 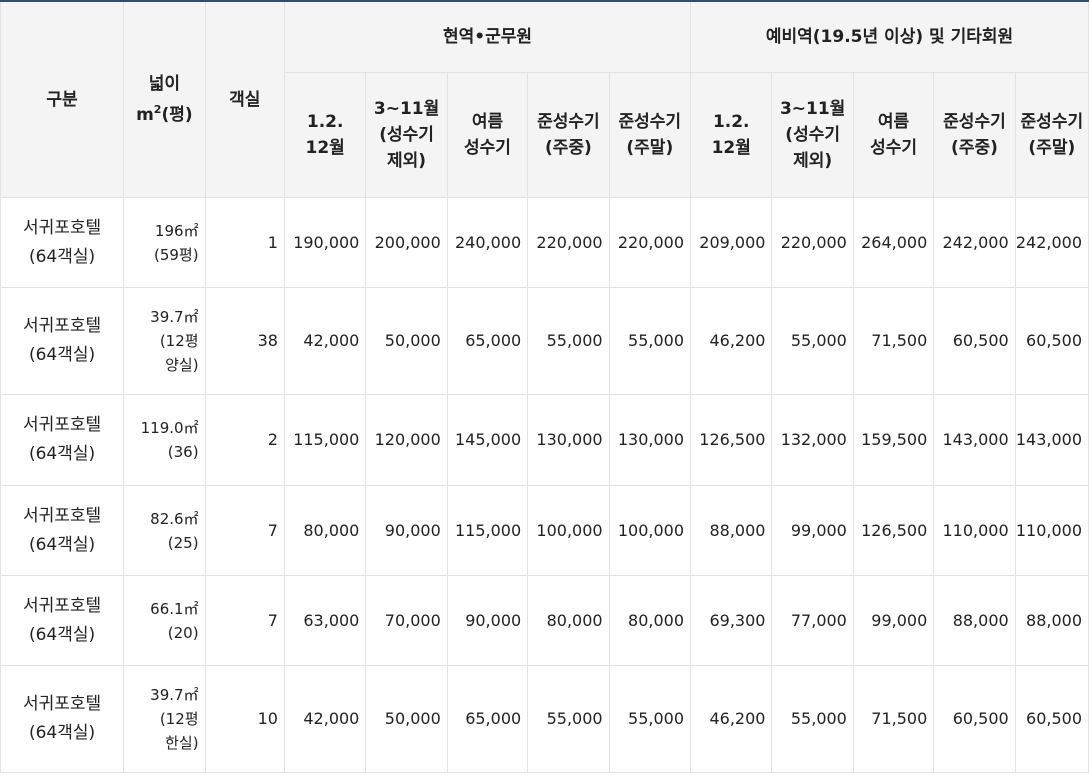 I want to click on price-cell: 63,000, so click(x=325, y=620).